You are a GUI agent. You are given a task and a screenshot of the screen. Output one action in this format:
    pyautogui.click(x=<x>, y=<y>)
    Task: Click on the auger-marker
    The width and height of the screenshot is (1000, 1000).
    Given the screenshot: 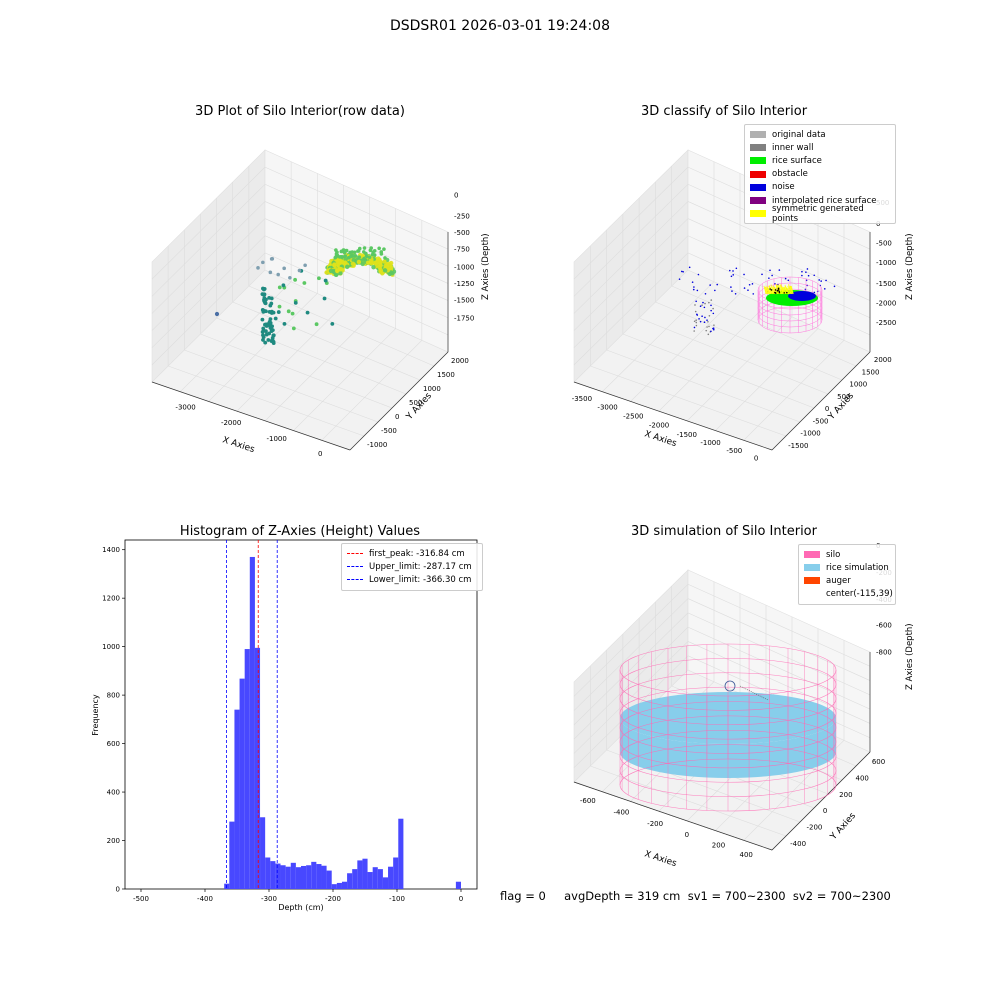 What is the action you would take?
    pyautogui.click(x=730, y=686)
    